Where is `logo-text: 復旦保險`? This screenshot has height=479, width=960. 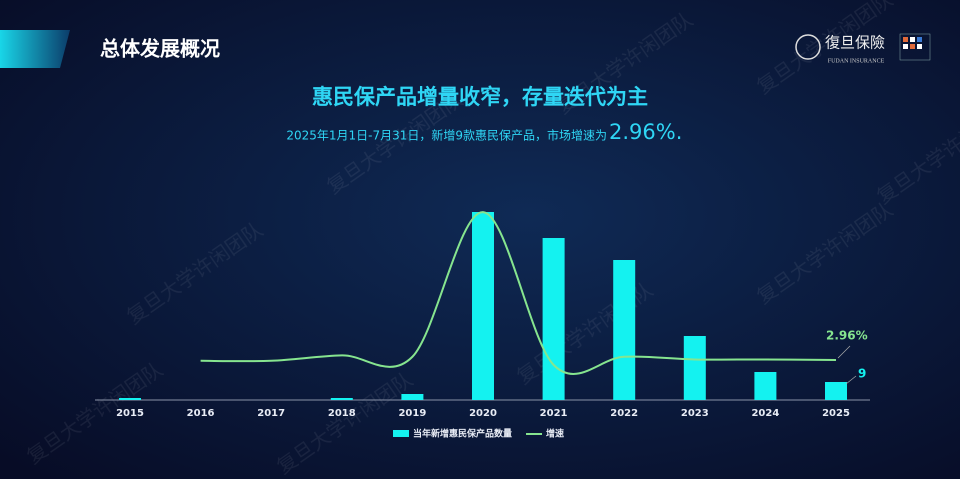 logo-text: 復旦保險 is located at coordinates (855, 42).